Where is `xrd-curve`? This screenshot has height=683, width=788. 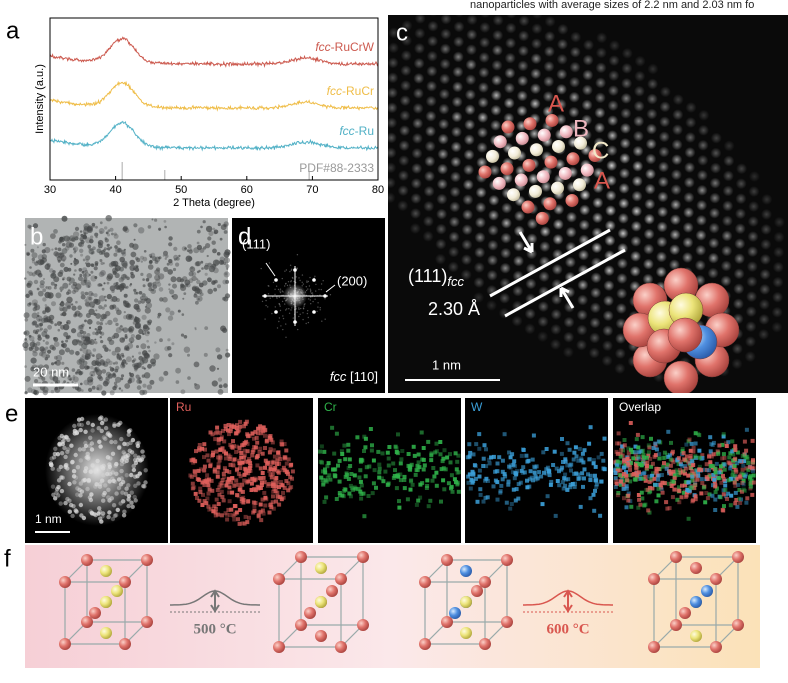
xrd-curve is located at coordinates (214, 52).